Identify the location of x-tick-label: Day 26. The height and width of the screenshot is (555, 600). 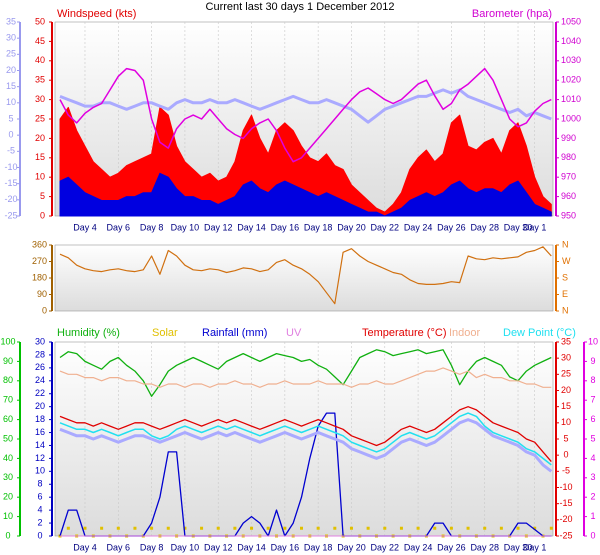
(451, 547).